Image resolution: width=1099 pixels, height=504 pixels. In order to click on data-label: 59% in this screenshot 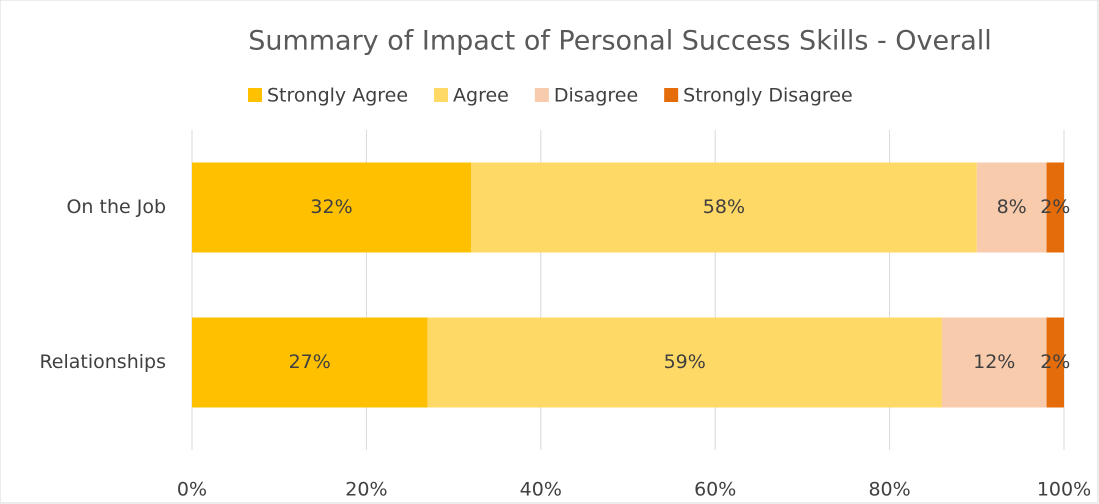, I will do `click(685, 362)`.